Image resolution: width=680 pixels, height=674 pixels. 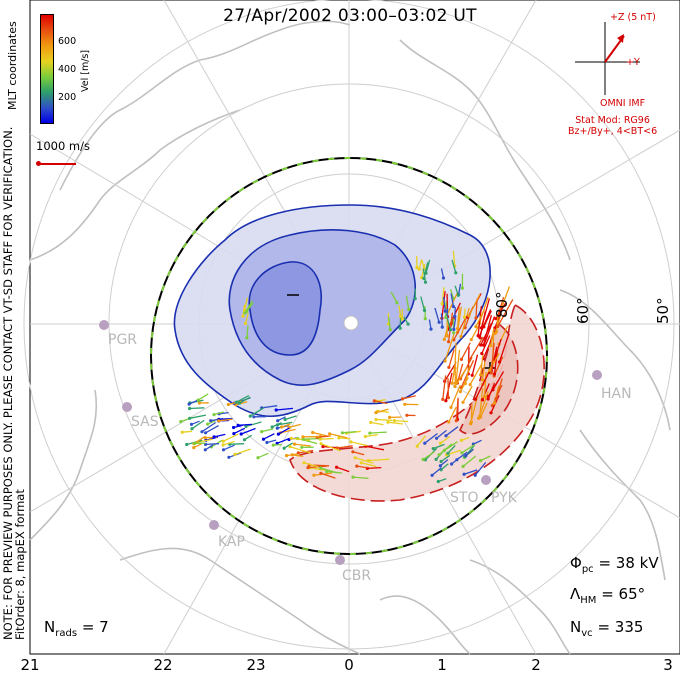 I want to click on cross-polar-potential: Φpc = 38 kV, so click(x=614, y=564).